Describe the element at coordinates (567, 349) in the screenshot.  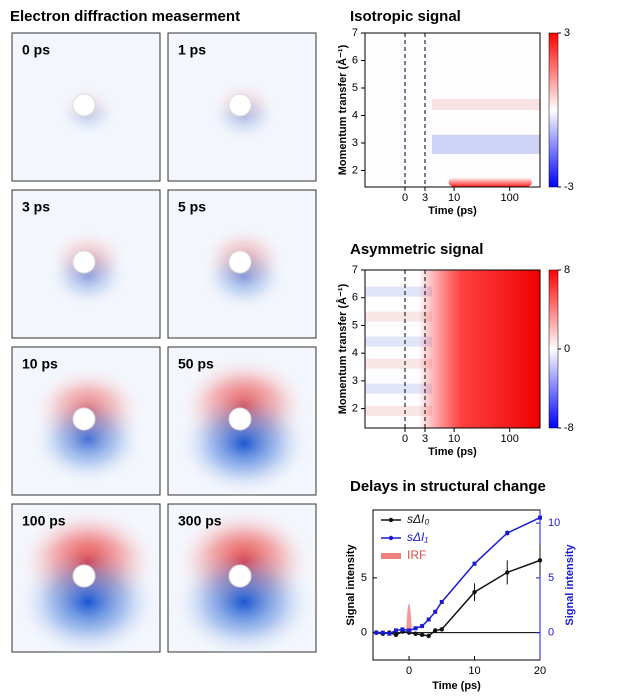
I see `colorbar-label: 0` at that location.